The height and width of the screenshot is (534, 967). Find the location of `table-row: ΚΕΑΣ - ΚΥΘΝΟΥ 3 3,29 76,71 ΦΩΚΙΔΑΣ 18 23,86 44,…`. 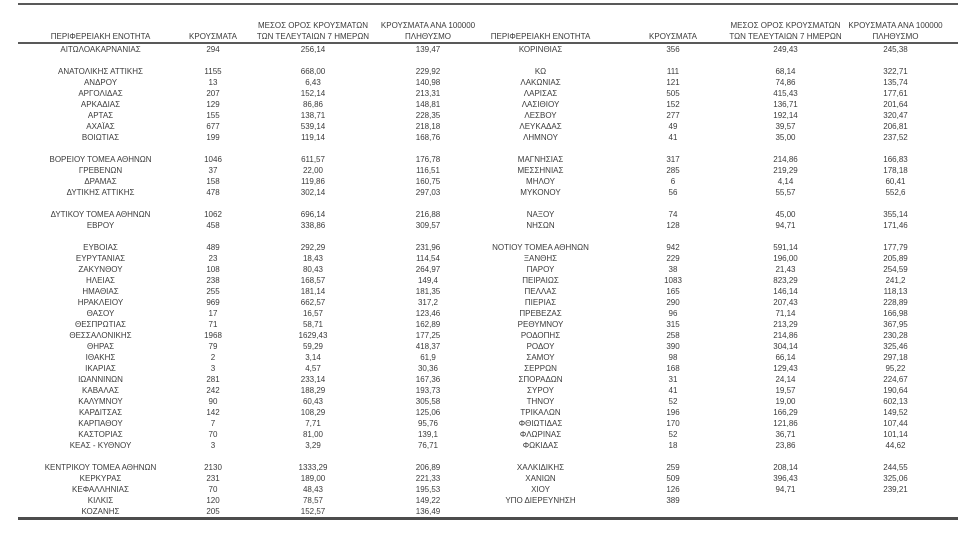

table-row: ΚΕΑΣ - ΚΥΘΝΟΥ 3 3,29 76,71 ΦΩΚΙΔΑΣ 18 23,86 44,… is located at coordinates (488, 445).